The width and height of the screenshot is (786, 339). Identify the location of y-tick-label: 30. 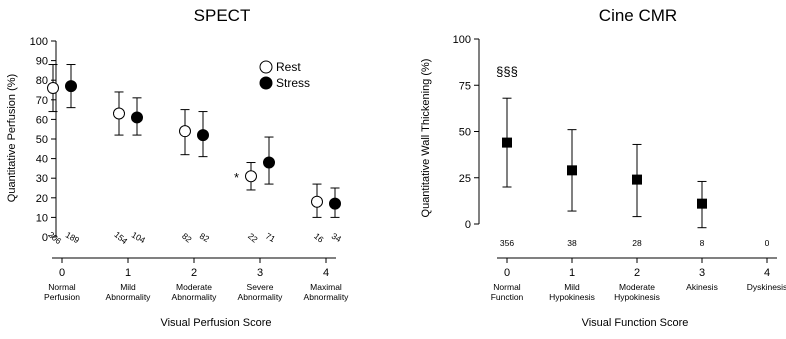
(42, 179).